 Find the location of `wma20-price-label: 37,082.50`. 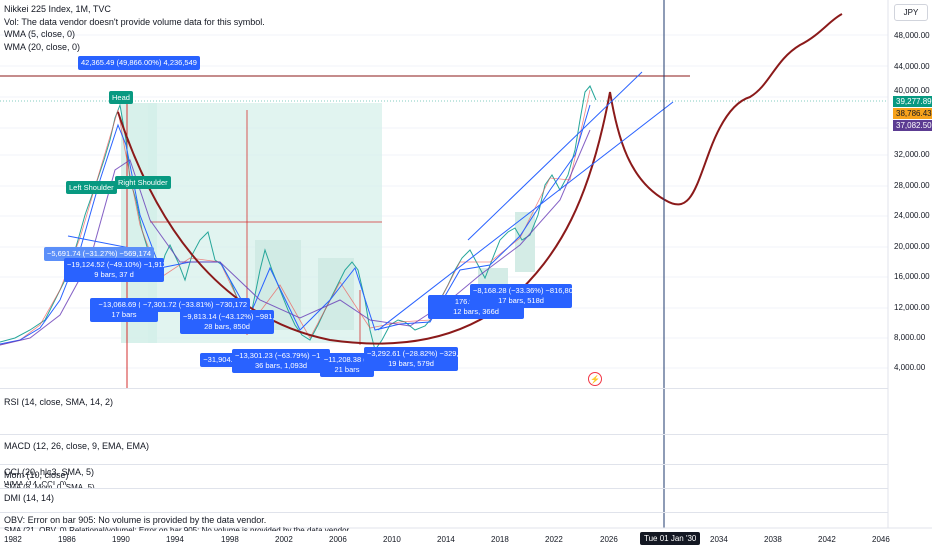

wma20-price-label: 37,082.50 is located at coordinates (912, 125).